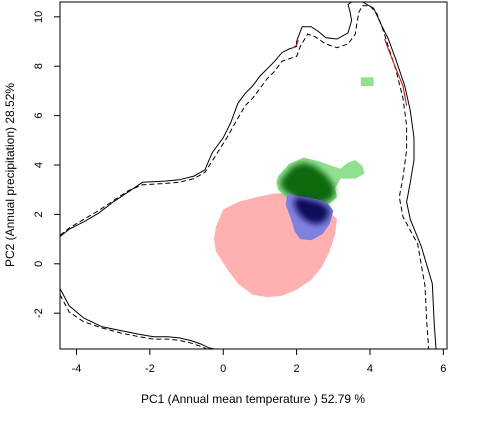 This screenshot has width=480, height=422. Describe the element at coordinates (39, 165) in the screenshot. I see `y-tick-label: 4` at that location.